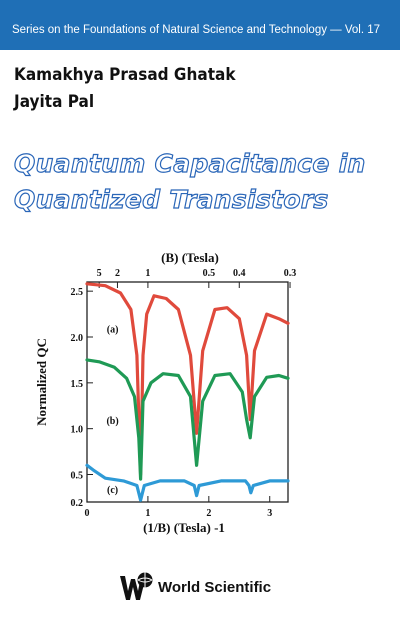 This screenshot has height=636, width=400. What do you see at coordinates (77, 476) in the screenshot?
I see `y-tick-label: 0.5` at bounding box center [77, 476].